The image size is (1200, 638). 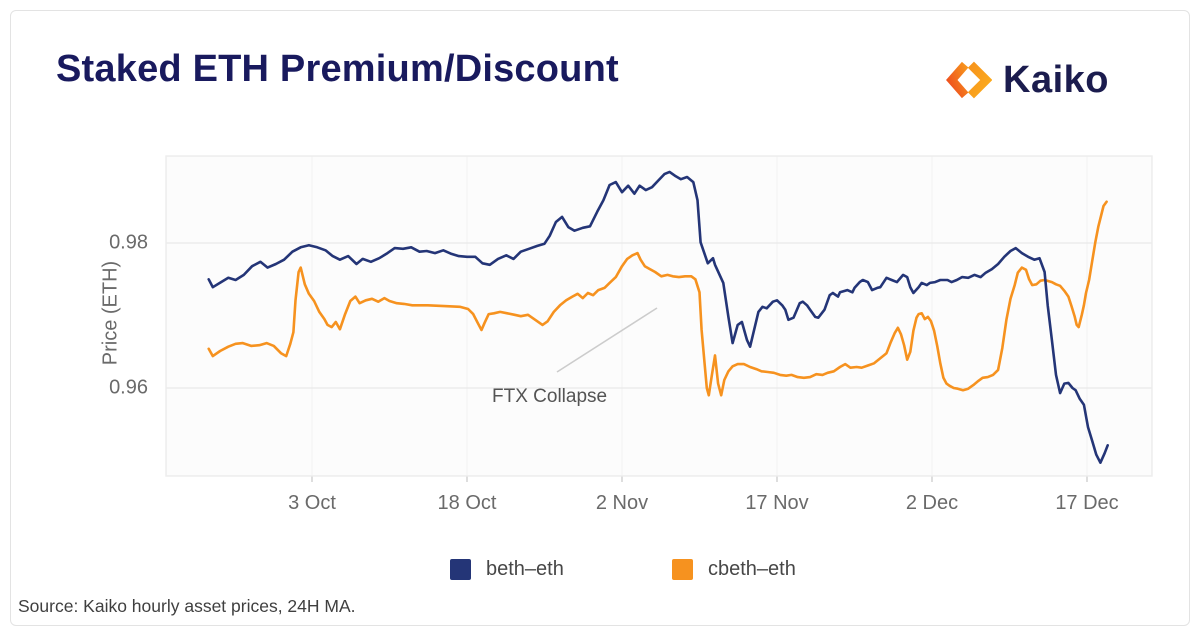 What do you see at coordinates (312, 503) in the screenshot?
I see `x-tick-label: 3 Oct` at bounding box center [312, 503].